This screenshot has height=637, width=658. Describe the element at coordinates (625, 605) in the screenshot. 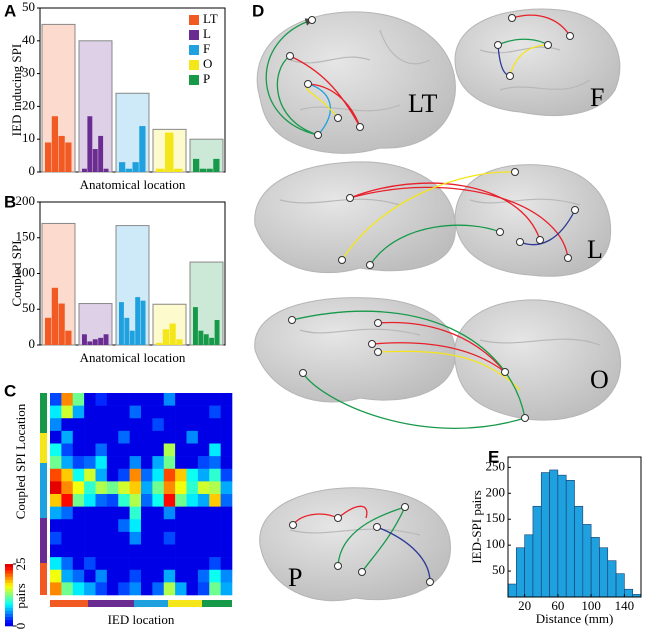

I see `x-tick-label: 140` at that location.